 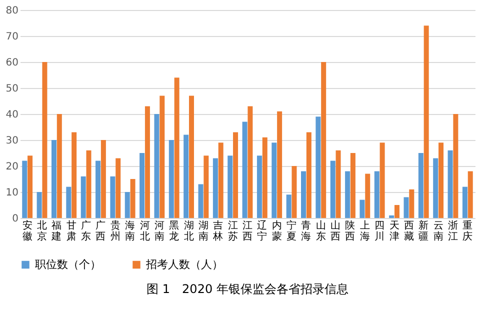 I want to click on x-tick-label: 北京, so click(x=42, y=231).